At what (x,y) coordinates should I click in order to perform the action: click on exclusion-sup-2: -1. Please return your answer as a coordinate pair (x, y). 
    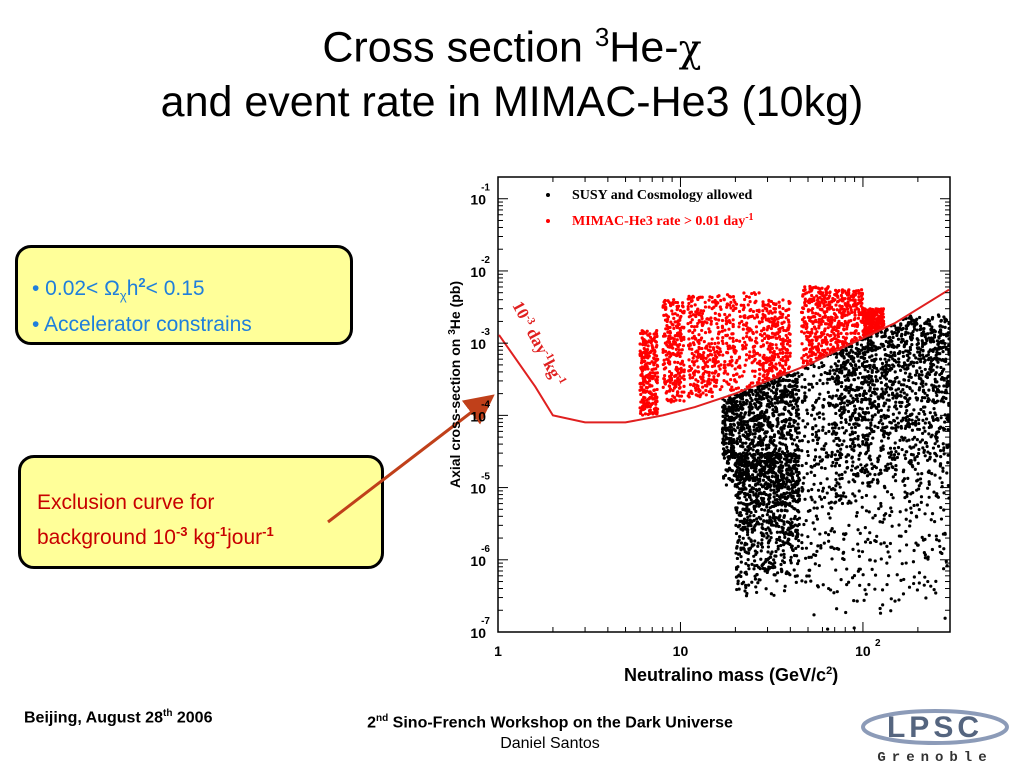
    Looking at the image, I should click on (221, 531).